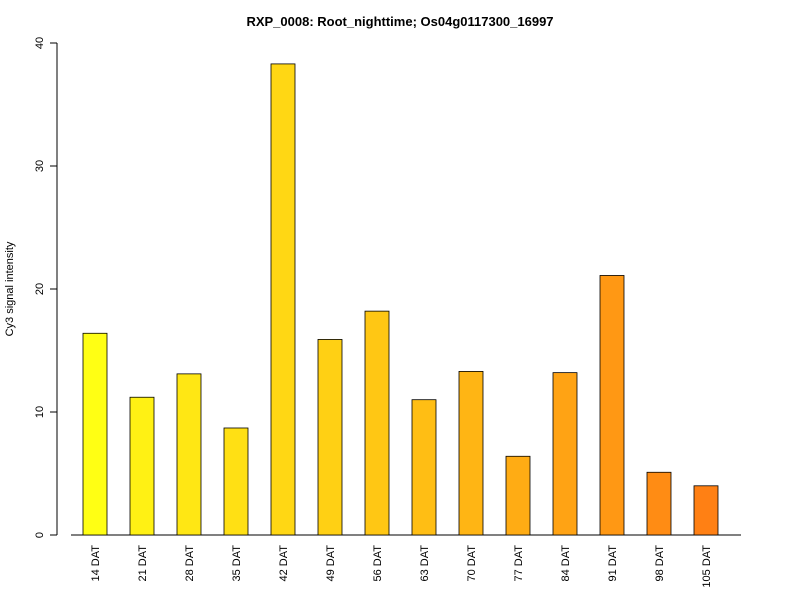 This screenshot has width=800, height=600. I want to click on y-axis: 0 10 20 30 40, so click(46, 287).